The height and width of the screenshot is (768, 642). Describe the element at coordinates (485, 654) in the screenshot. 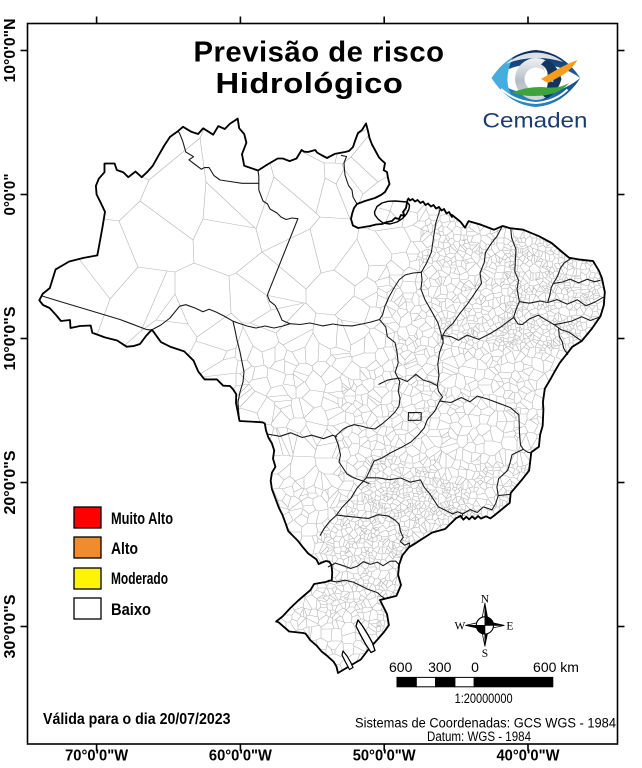

I see `svg-text: S` at that location.